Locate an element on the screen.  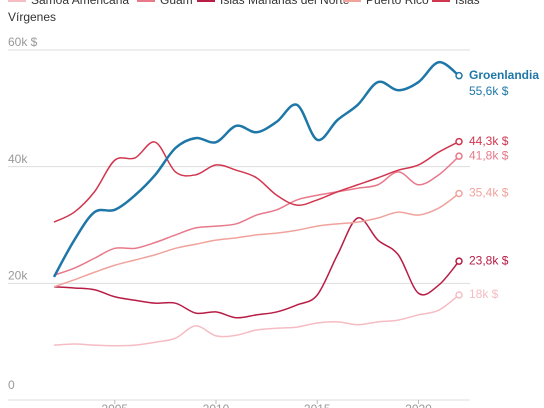
end-name: Groenlandia is located at coordinates (504, 75).